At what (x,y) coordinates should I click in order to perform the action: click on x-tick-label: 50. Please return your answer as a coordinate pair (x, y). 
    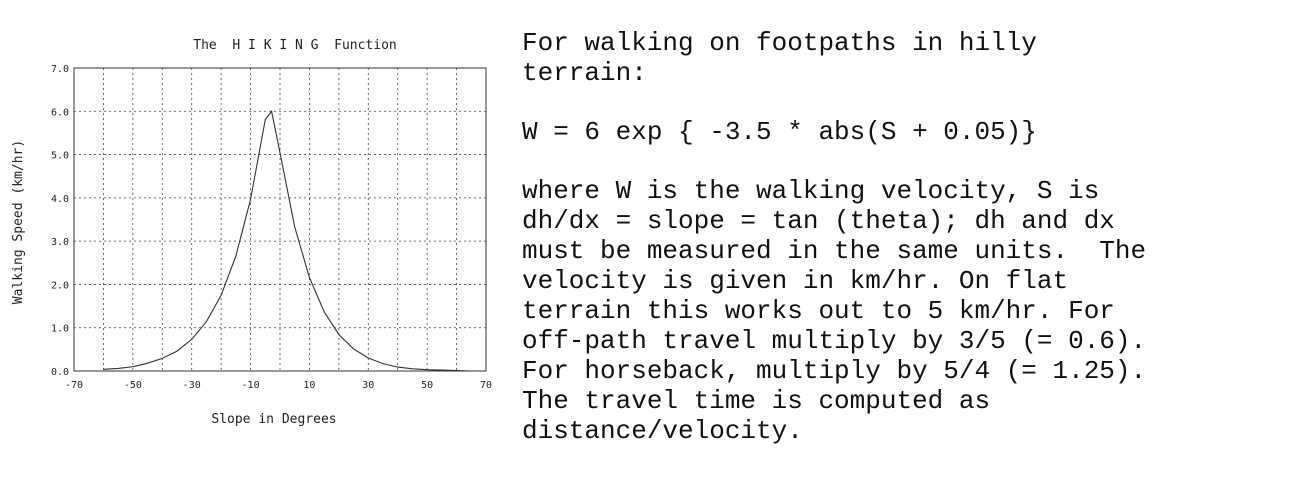
    Looking at the image, I should click on (427, 385).